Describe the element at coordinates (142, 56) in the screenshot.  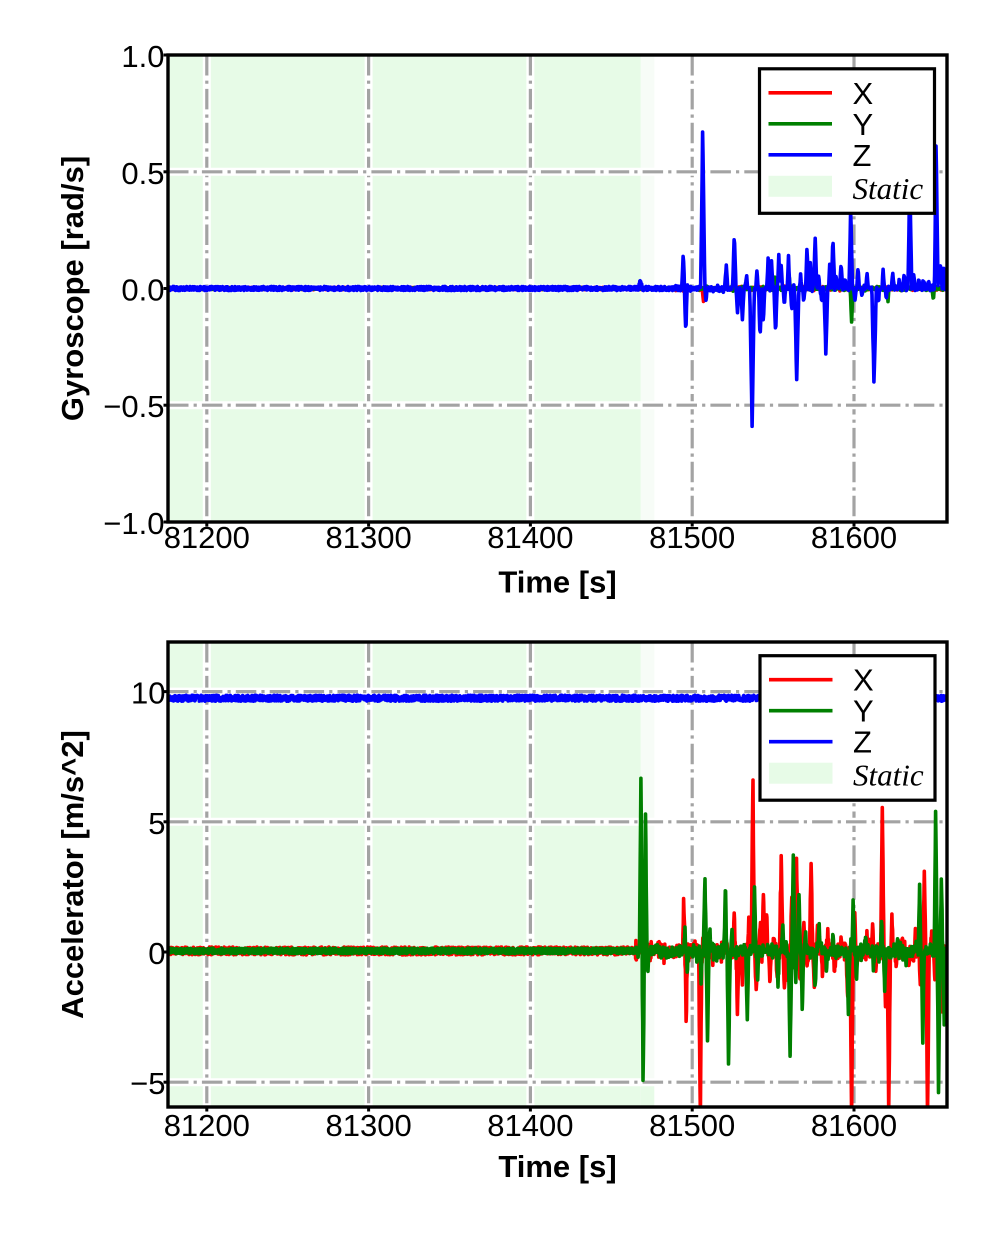
I see `svg-text: 1.0` at that location.